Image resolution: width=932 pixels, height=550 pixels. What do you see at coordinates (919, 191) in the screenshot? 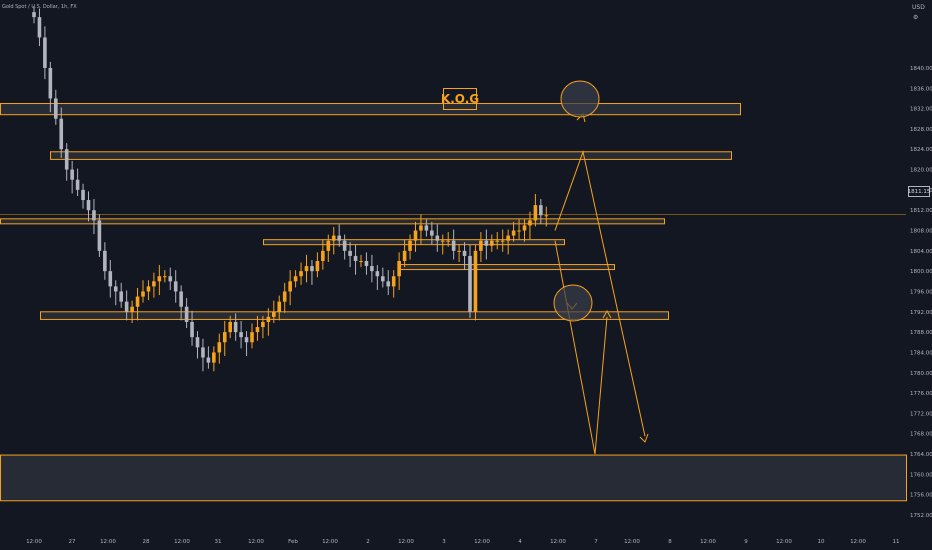
I see `current-price-tag: 1811.15` at bounding box center [919, 191].